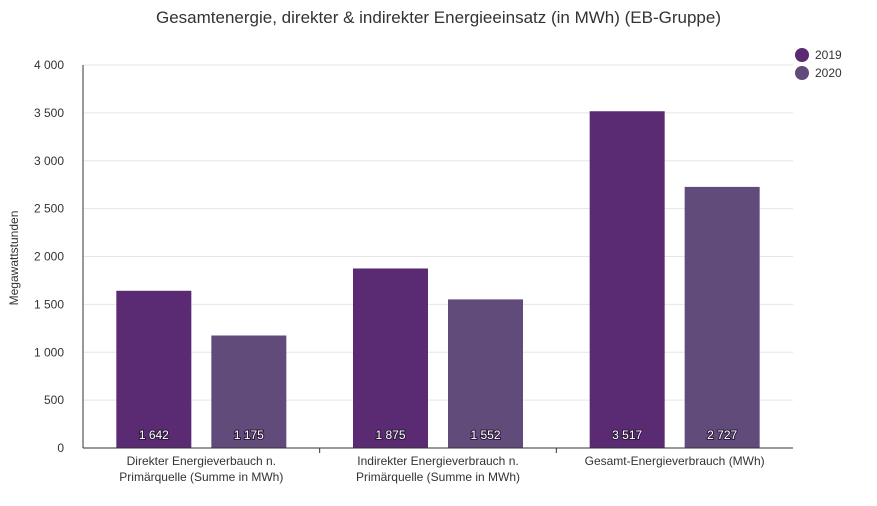 The height and width of the screenshot is (506, 877). I want to click on data-labels: 1 642 1 175 1 875 1 552 3 517 2 727, so click(438, 435).